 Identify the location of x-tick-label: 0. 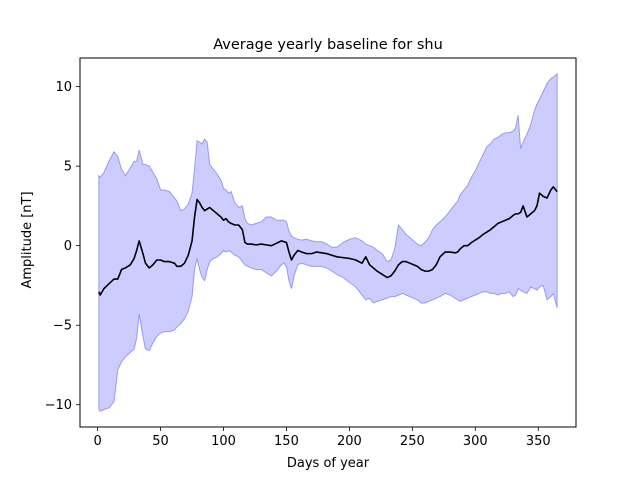
(97, 441).